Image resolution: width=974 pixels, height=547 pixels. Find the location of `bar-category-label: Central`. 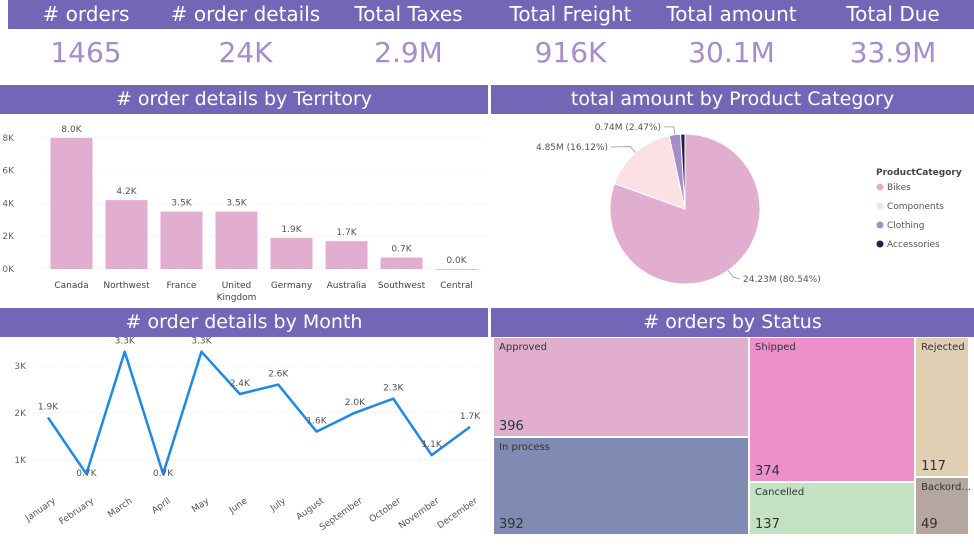

bar-category-label: Central is located at coordinates (456, 286).